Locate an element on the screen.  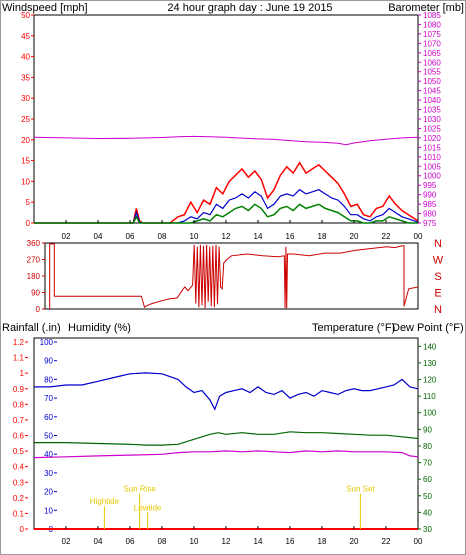
temperature-tick-label: 40 is located at coordinates (427, 512).